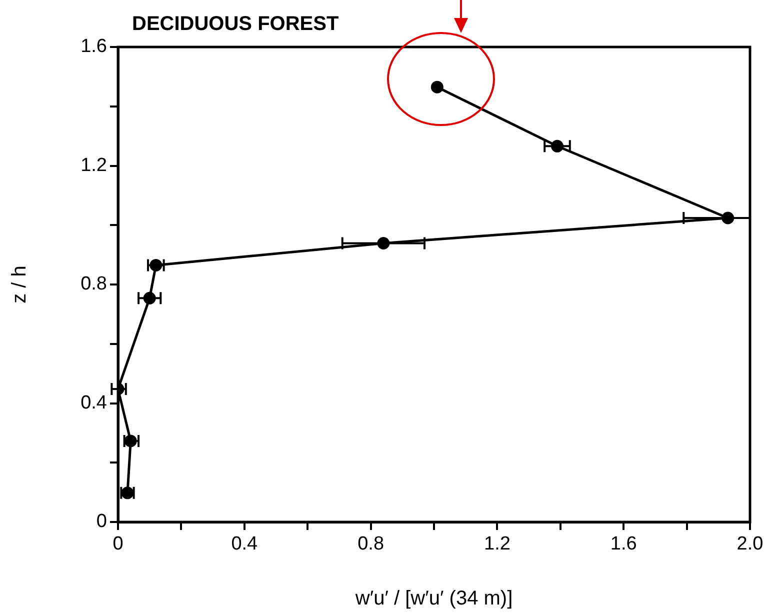 The width and height of the screenshot is (769, 613). What do you see at coordinates (623, 544) in the screenshot?
I see `x-tick-label: 1.6` at bounding box center [623, 544].